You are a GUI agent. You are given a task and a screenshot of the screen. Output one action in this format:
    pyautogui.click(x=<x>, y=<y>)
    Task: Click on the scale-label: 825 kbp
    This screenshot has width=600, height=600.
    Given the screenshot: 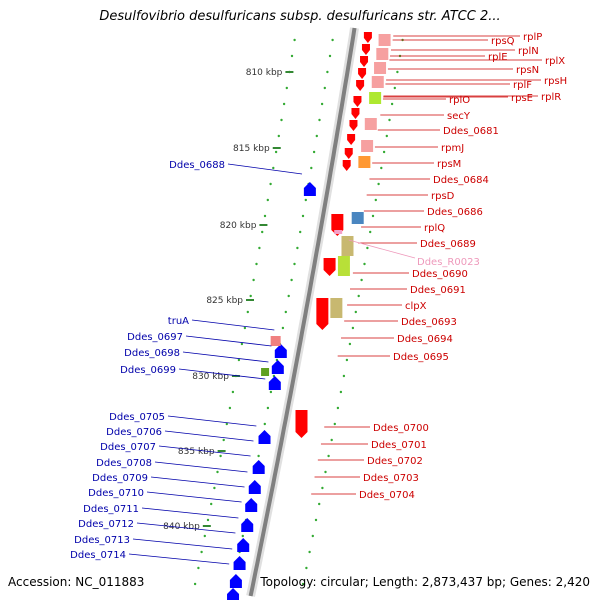 What is the action you would take?
    pyautogui.click(x=224, y=301)
    